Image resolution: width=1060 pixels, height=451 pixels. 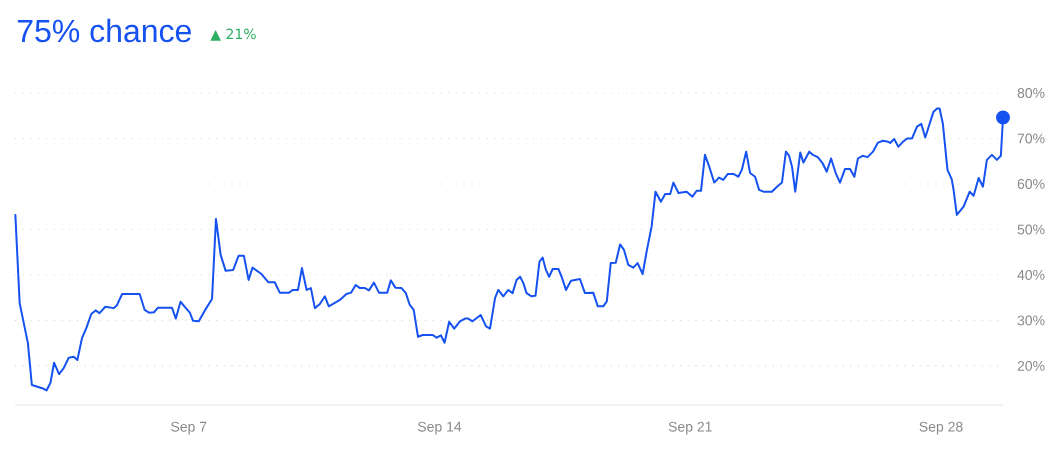 I want to click on y-tick-label: 20%, so click(x=1031, y=365).